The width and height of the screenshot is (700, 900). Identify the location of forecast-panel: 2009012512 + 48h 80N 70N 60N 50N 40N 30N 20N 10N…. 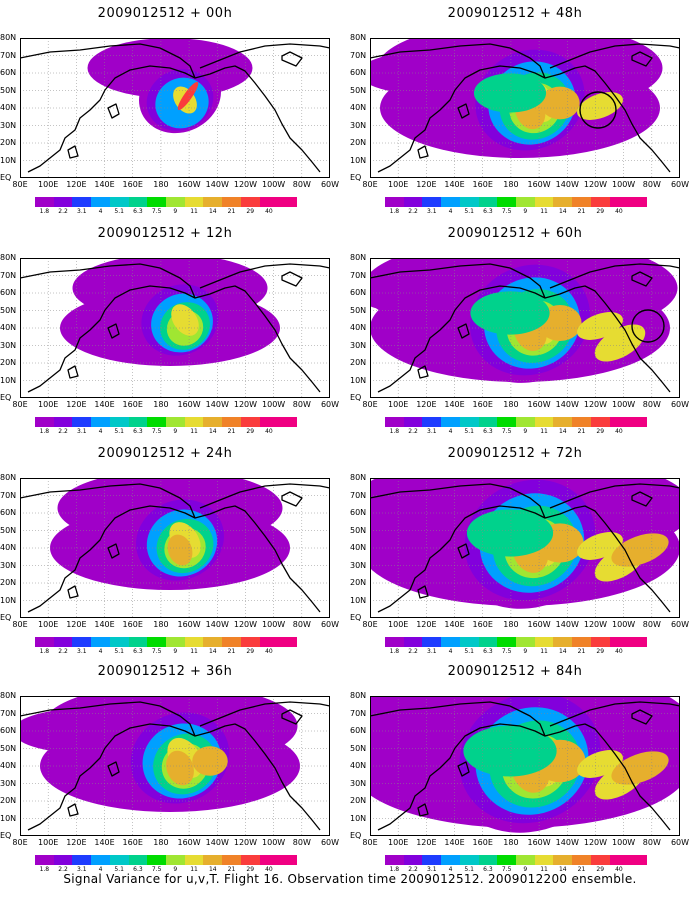
(519, 111).